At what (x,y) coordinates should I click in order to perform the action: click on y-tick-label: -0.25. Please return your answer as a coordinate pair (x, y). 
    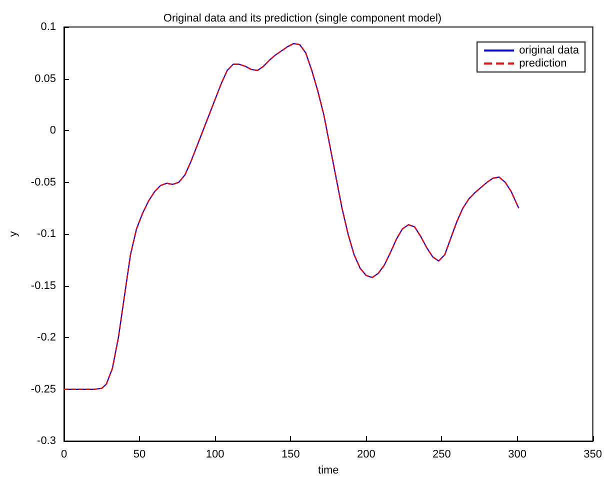
    Looking at the image, I should click on (43, 389).